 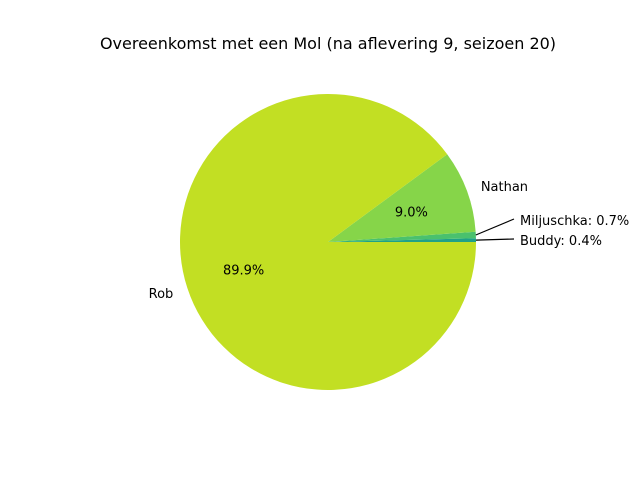 What do you see at coordinates (402, 236) in the screenshot?
I see `pie-slice-miljuschka` at bounding box center [402, 236].